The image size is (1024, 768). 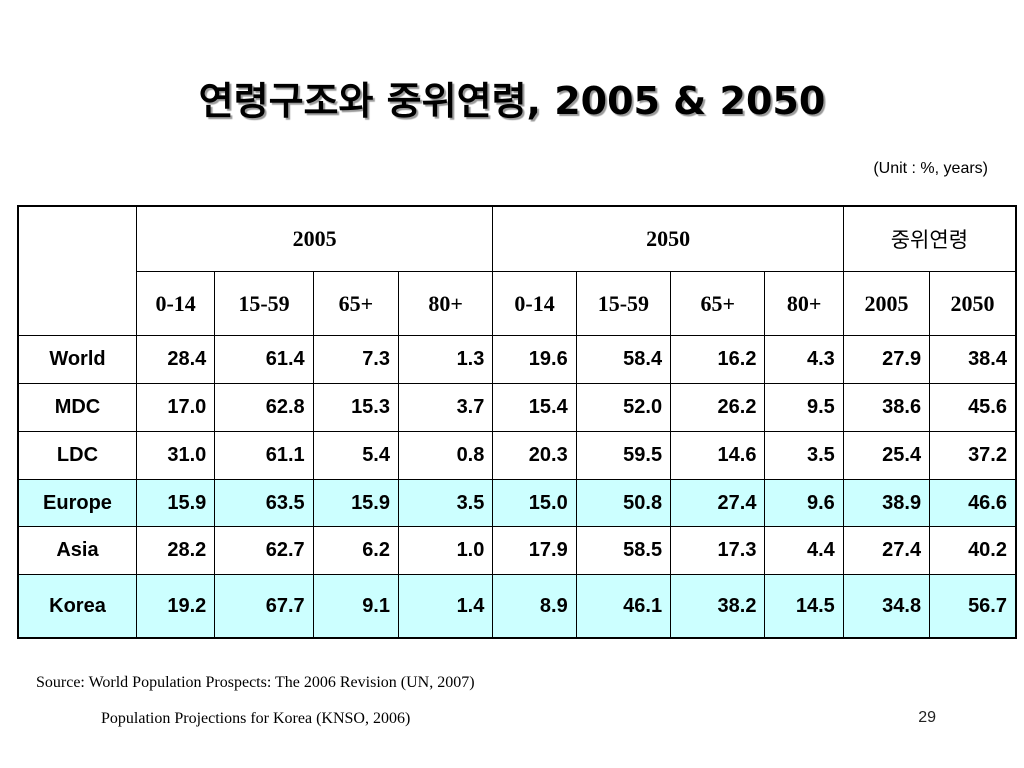 What do you see at coordinates (445, 455) in the screenshot?
I see `table-cell: 0.8` at bounding box center [445, 455].